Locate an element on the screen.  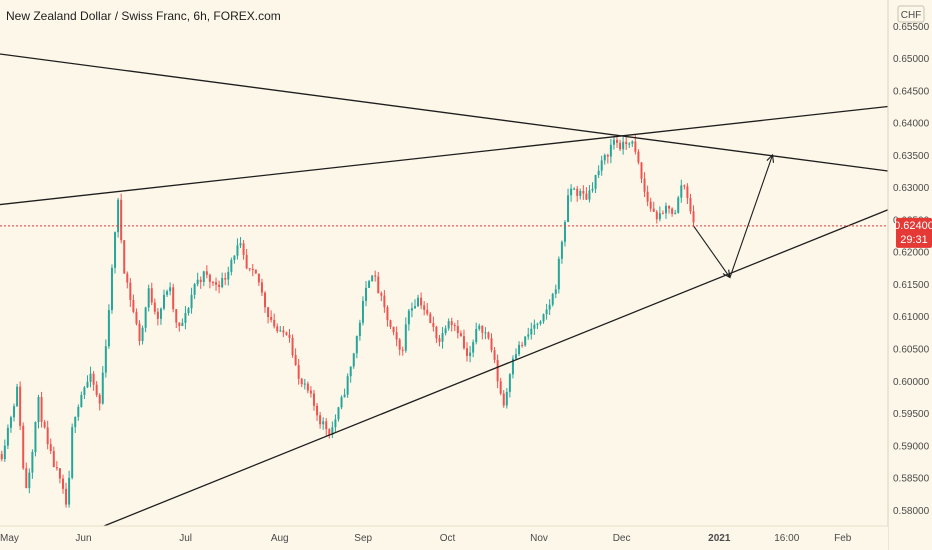
currency-button is located at coordinates (911, 14).